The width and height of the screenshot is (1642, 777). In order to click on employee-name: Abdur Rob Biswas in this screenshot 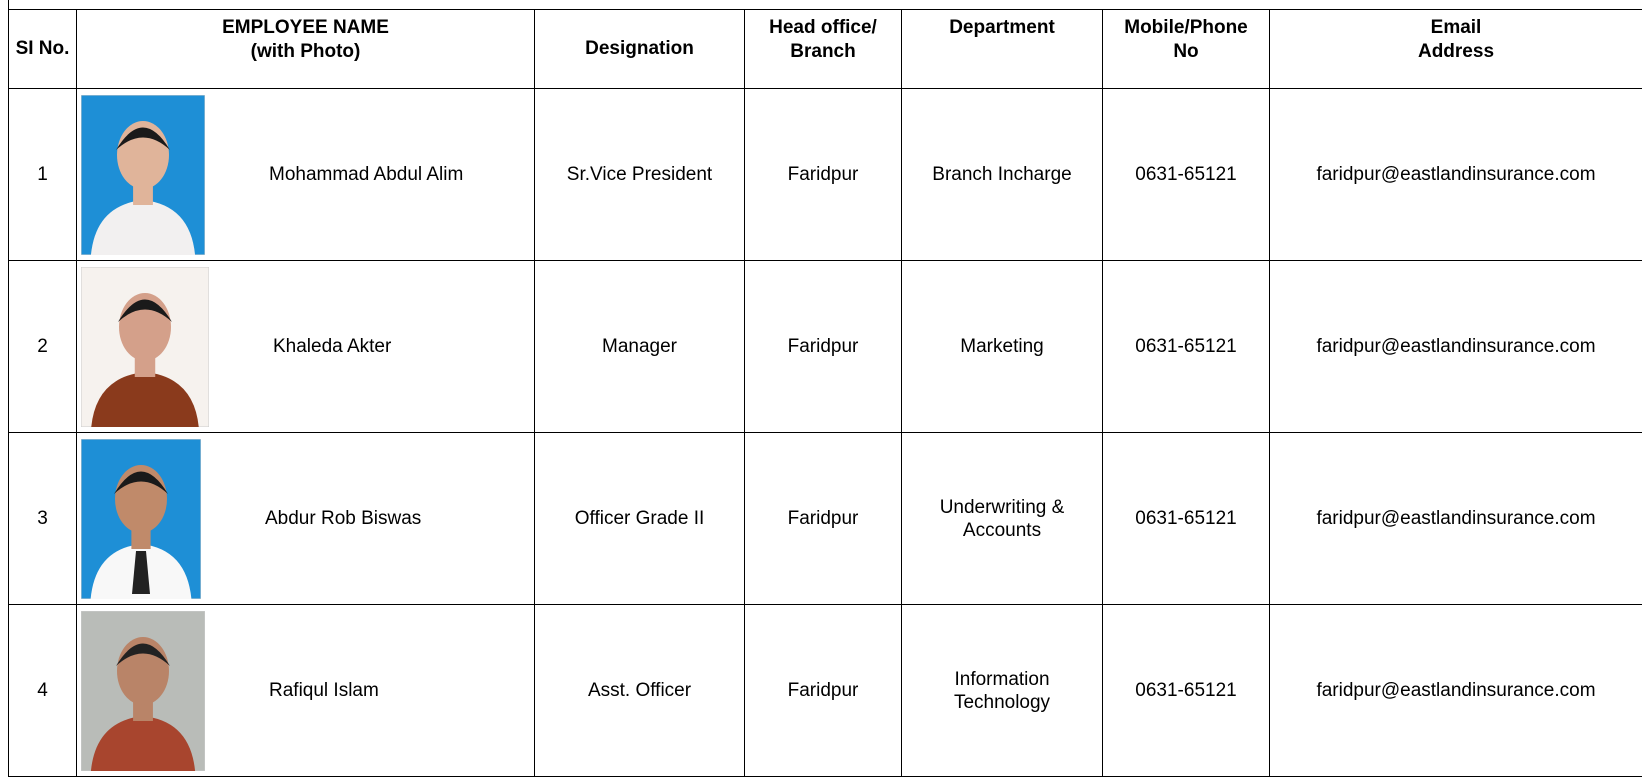, I will do `click(343, 518)`.